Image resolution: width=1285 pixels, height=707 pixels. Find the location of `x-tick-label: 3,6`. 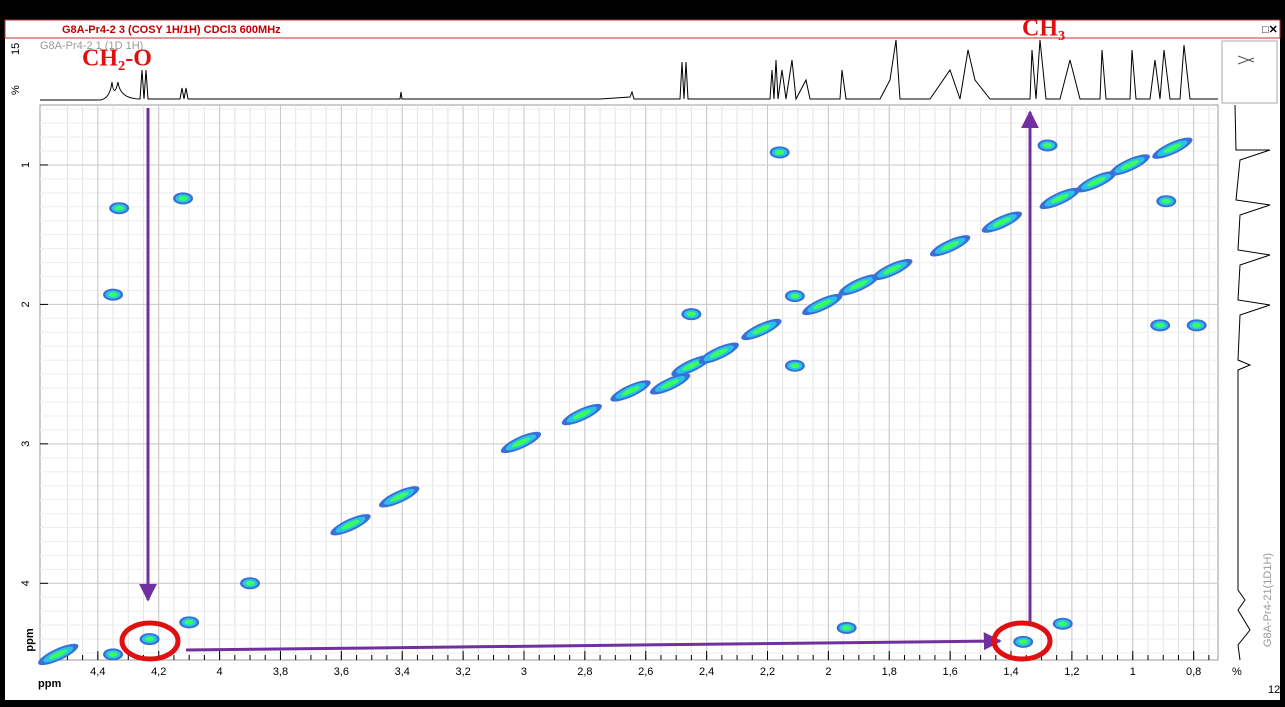

x-tick-label: 3,6 is located at coordinates (341, 672).